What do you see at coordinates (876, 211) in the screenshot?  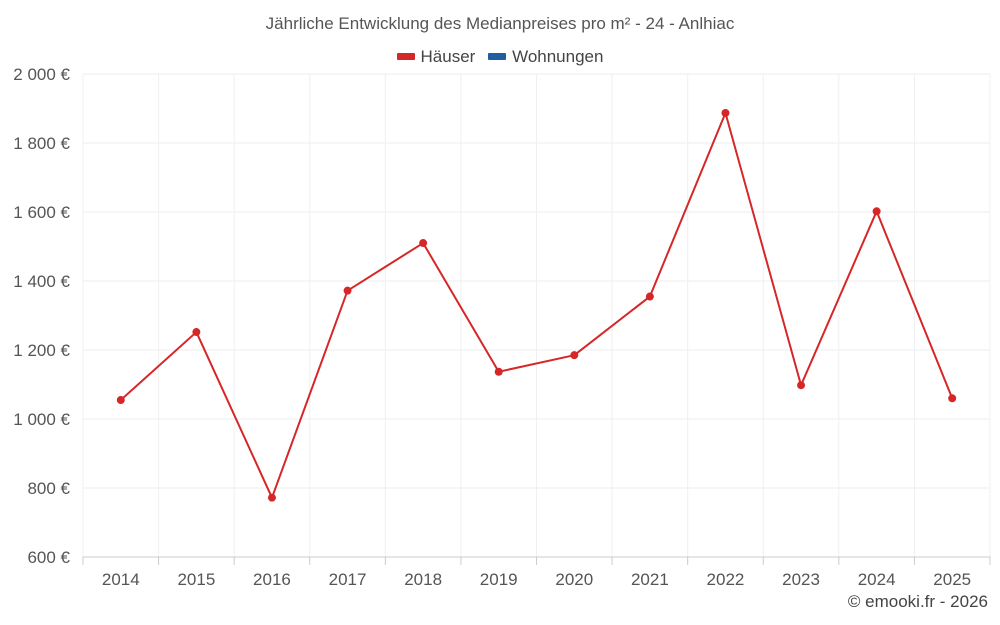 I see `data-point-2024` at bounding box center [876, 211].